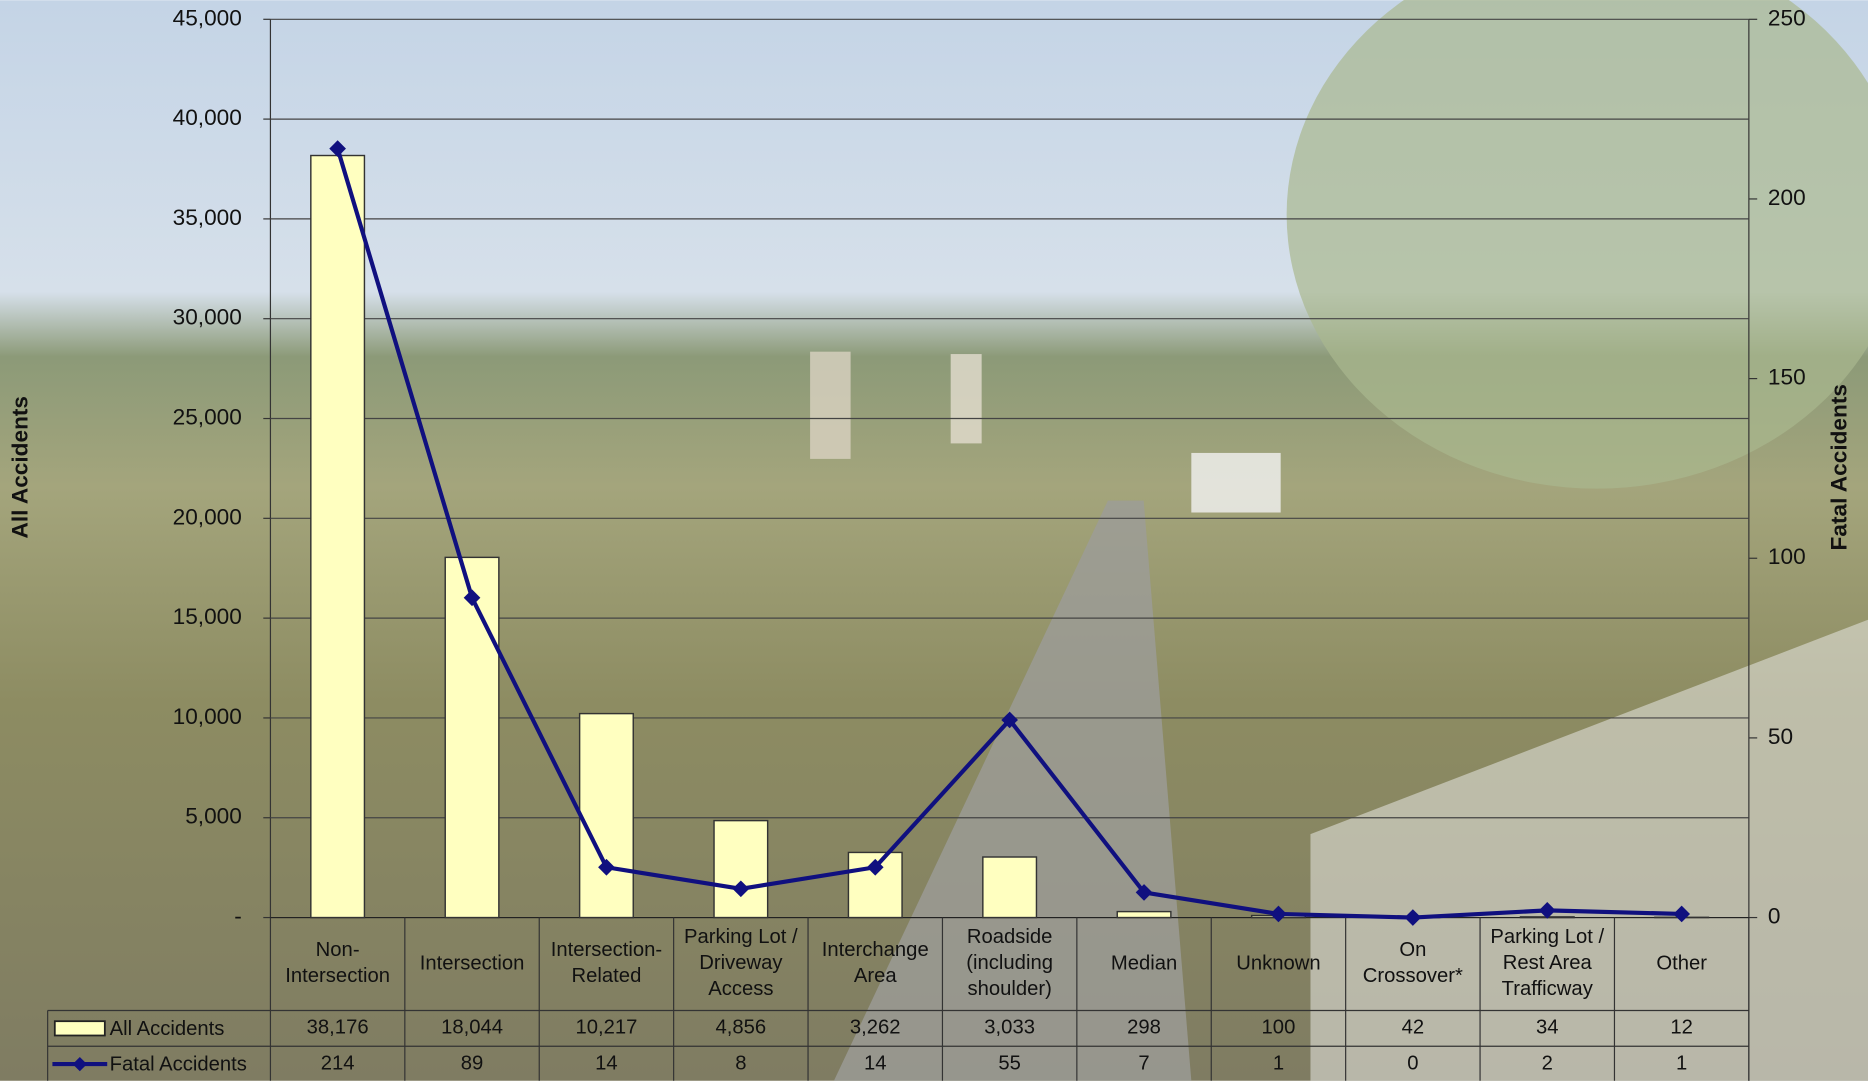 This screenshot has height=1086, width=1868. I want to click on table-value: 100, so click(1279, 1028).